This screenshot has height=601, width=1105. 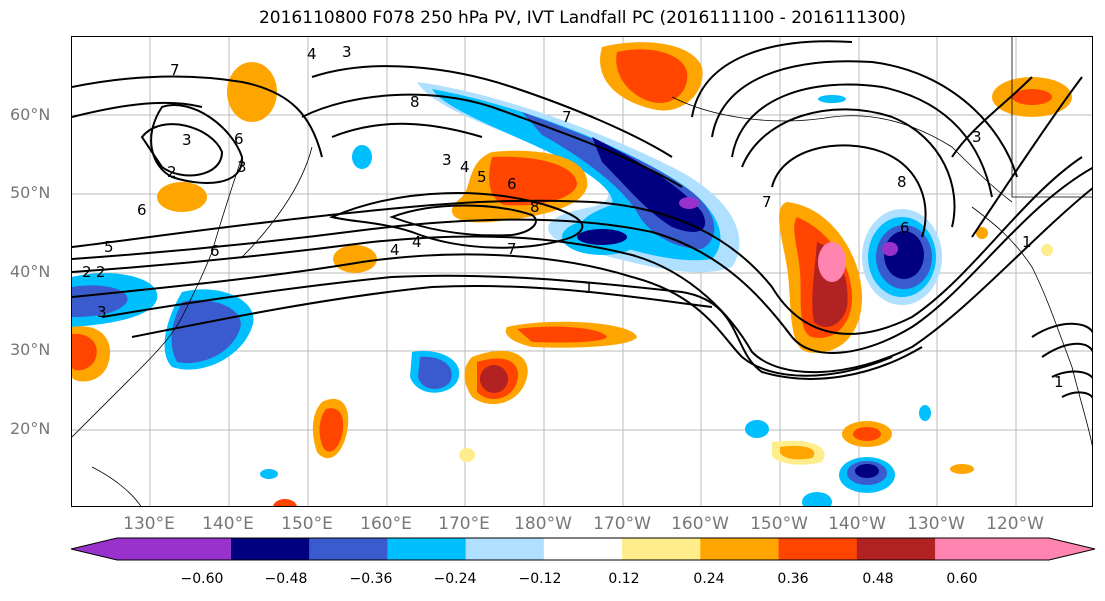 What do you see at coordinates (1015, 524) in the screenshot?
I see `lon-label: 120°W` at bounding box center [1015, 524].